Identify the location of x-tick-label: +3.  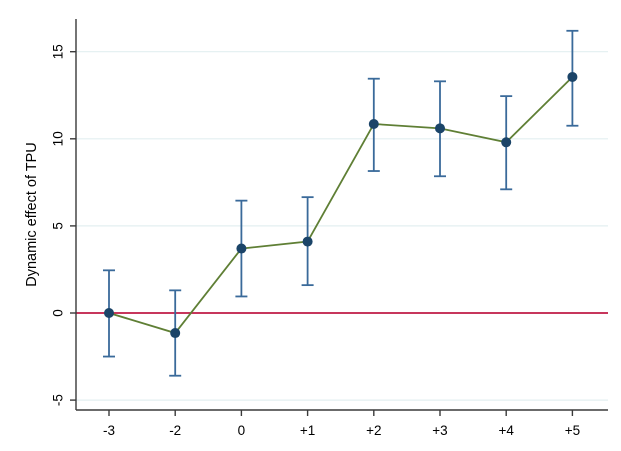
(439, 430).